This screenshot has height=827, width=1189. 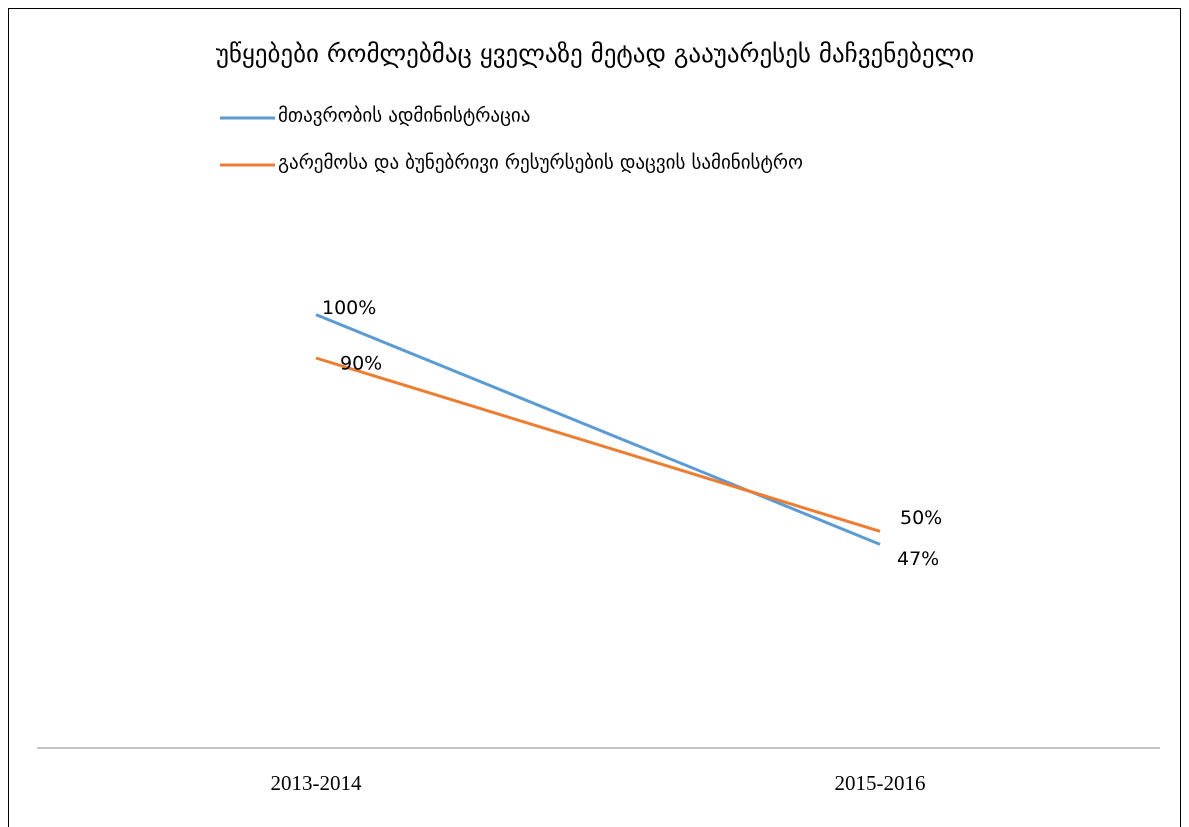 I want to click on legend-label: მთავრობის ადმინისტრაცია, so click(x=404, y=116).